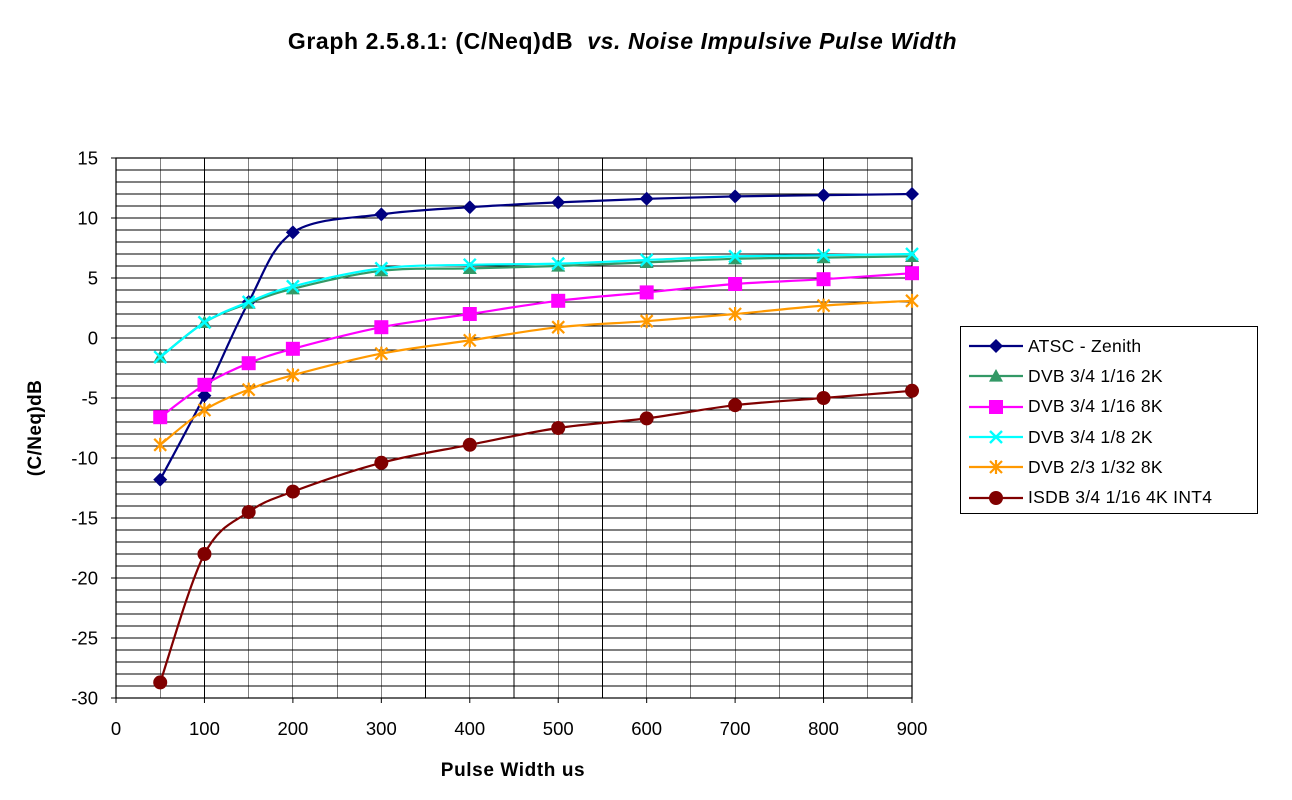 This screenshot has width=1292, height=800. Describe the element at coordinates (823, 728) in the screenshot. I see `x-tick-label: 800` at that location.